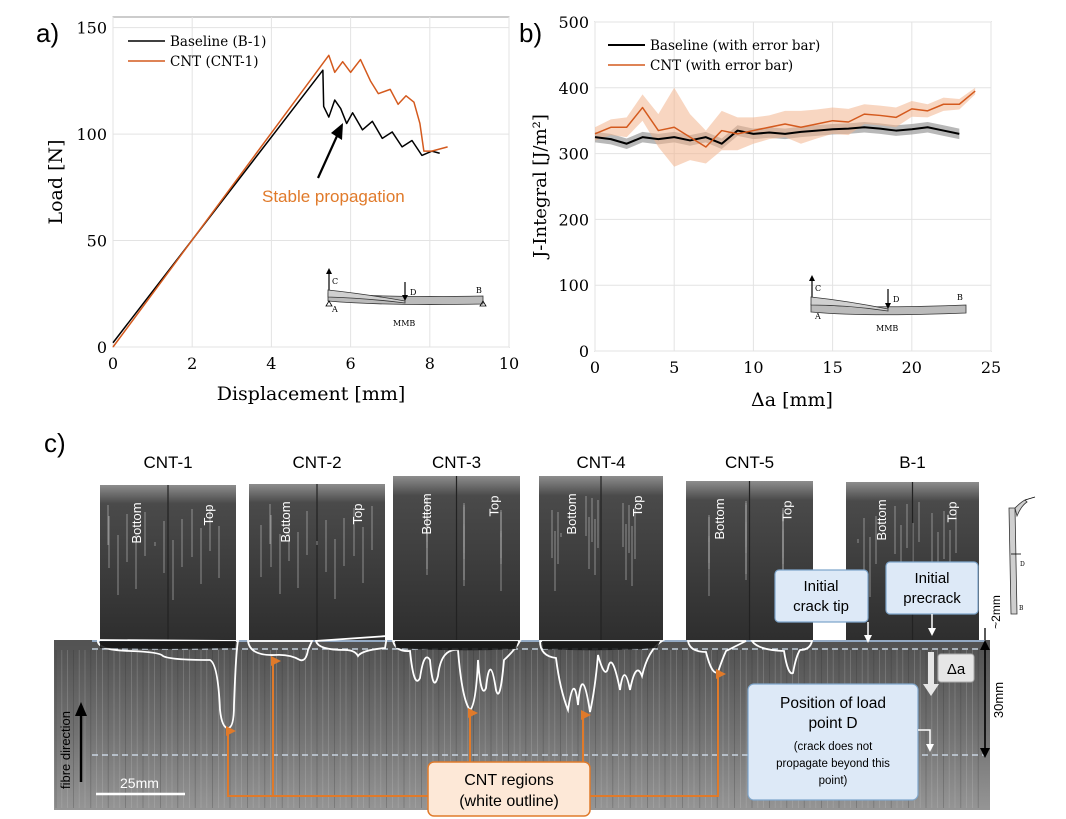 This screenshot has width=1066, height=819. I want to click on legend-a: Baseline (B-1) CNT (CNT-1), so click(197, 52).